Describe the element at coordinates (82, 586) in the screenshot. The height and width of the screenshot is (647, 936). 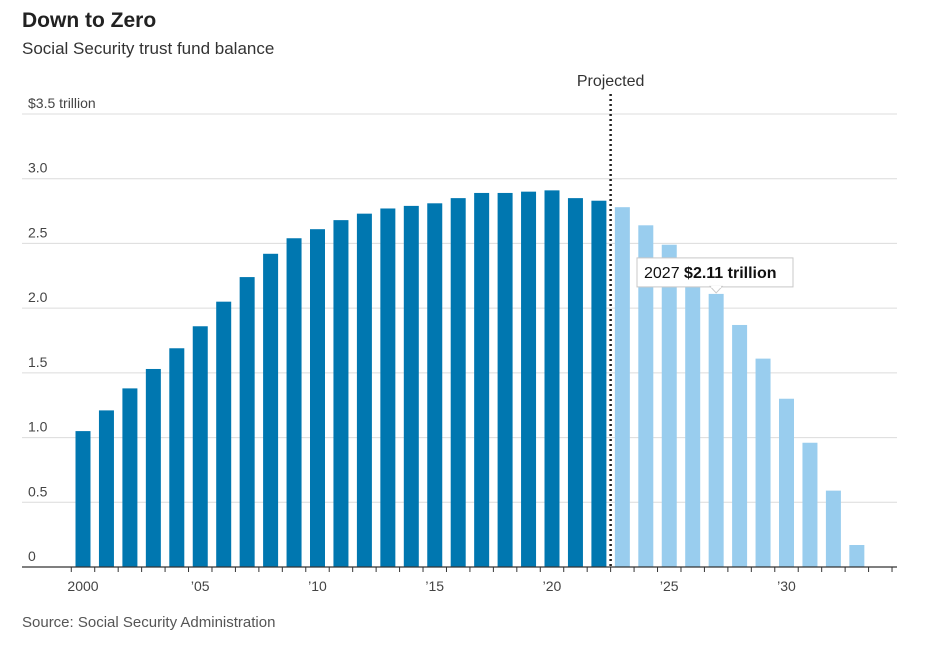
I see `x-tick-label: 2000` at that location.